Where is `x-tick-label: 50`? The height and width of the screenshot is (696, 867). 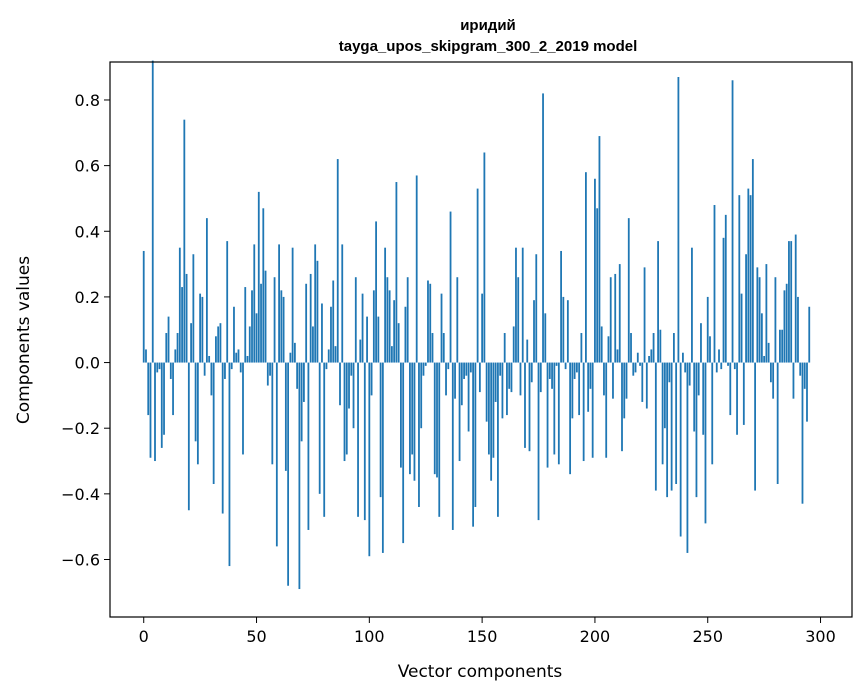 x-tick-label: 50 is located at coordinates (256, 636).